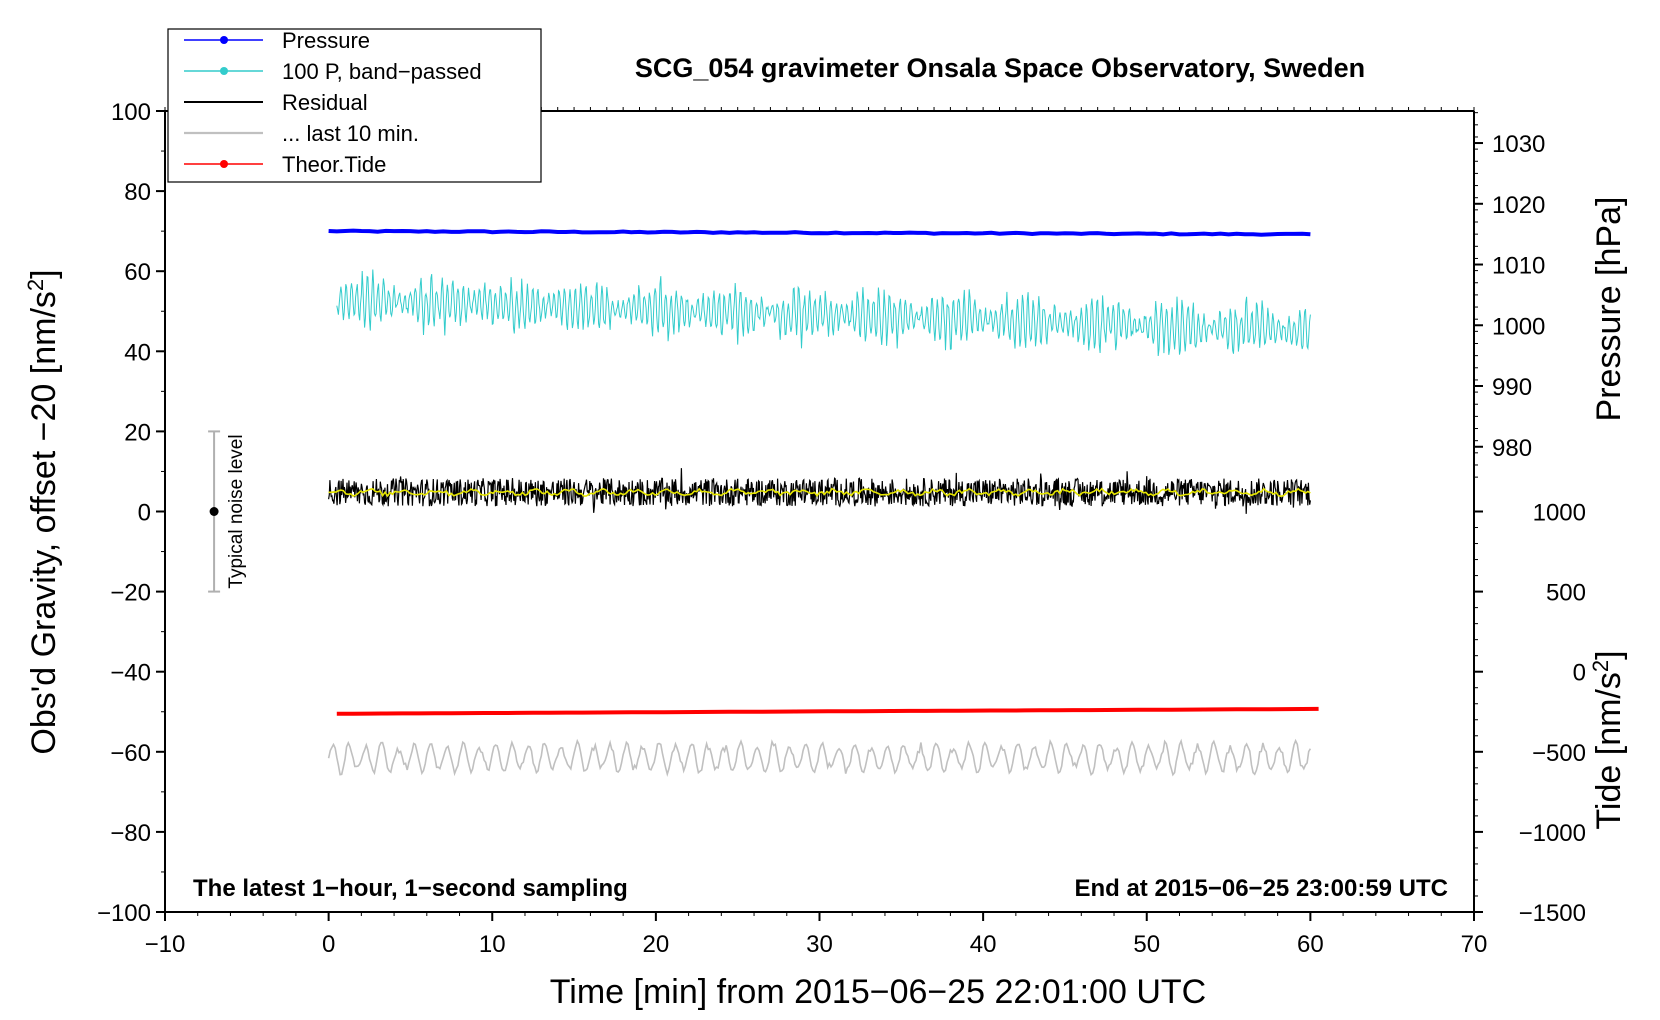 This screenshot has width=1660, height=1020. Describe the element at coordinates (1552, 833) in the screenshot. I see `tide-tick-label: −1000` at that location.